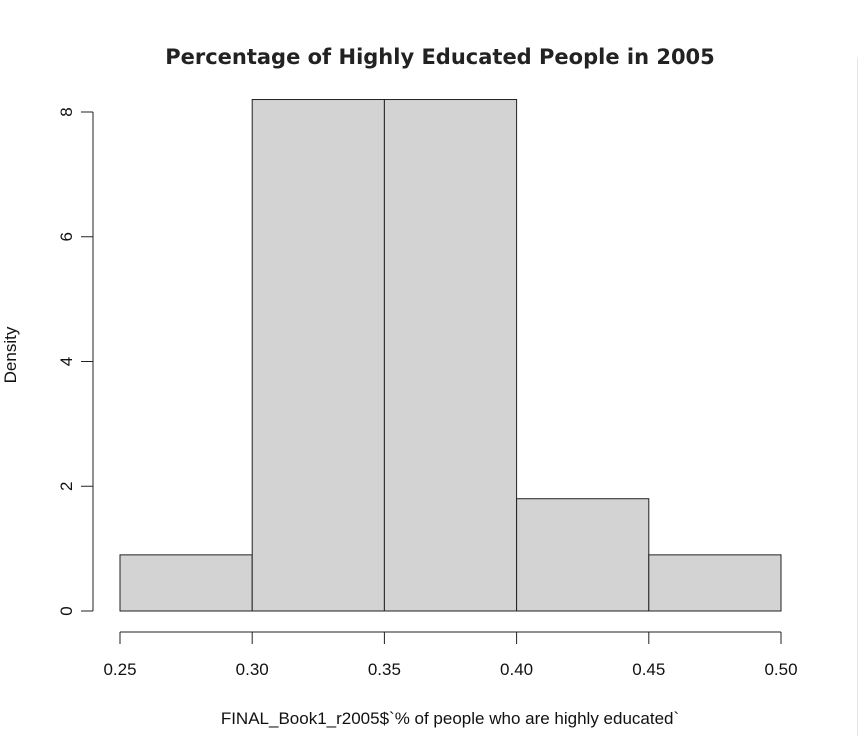  Describe the element at coordinates (66, 361) in the screenshot. I see `y-tick-label: 4` at that location.